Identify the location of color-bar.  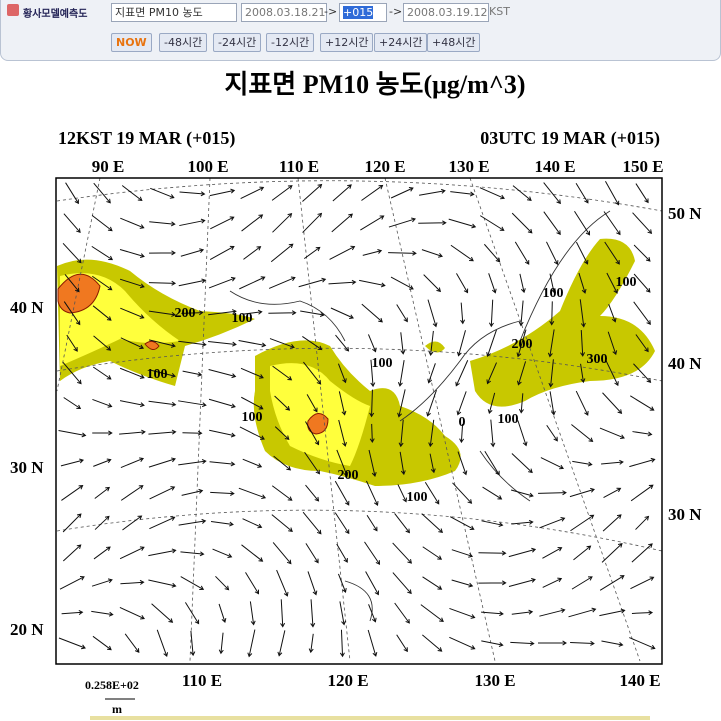
(370, 718).